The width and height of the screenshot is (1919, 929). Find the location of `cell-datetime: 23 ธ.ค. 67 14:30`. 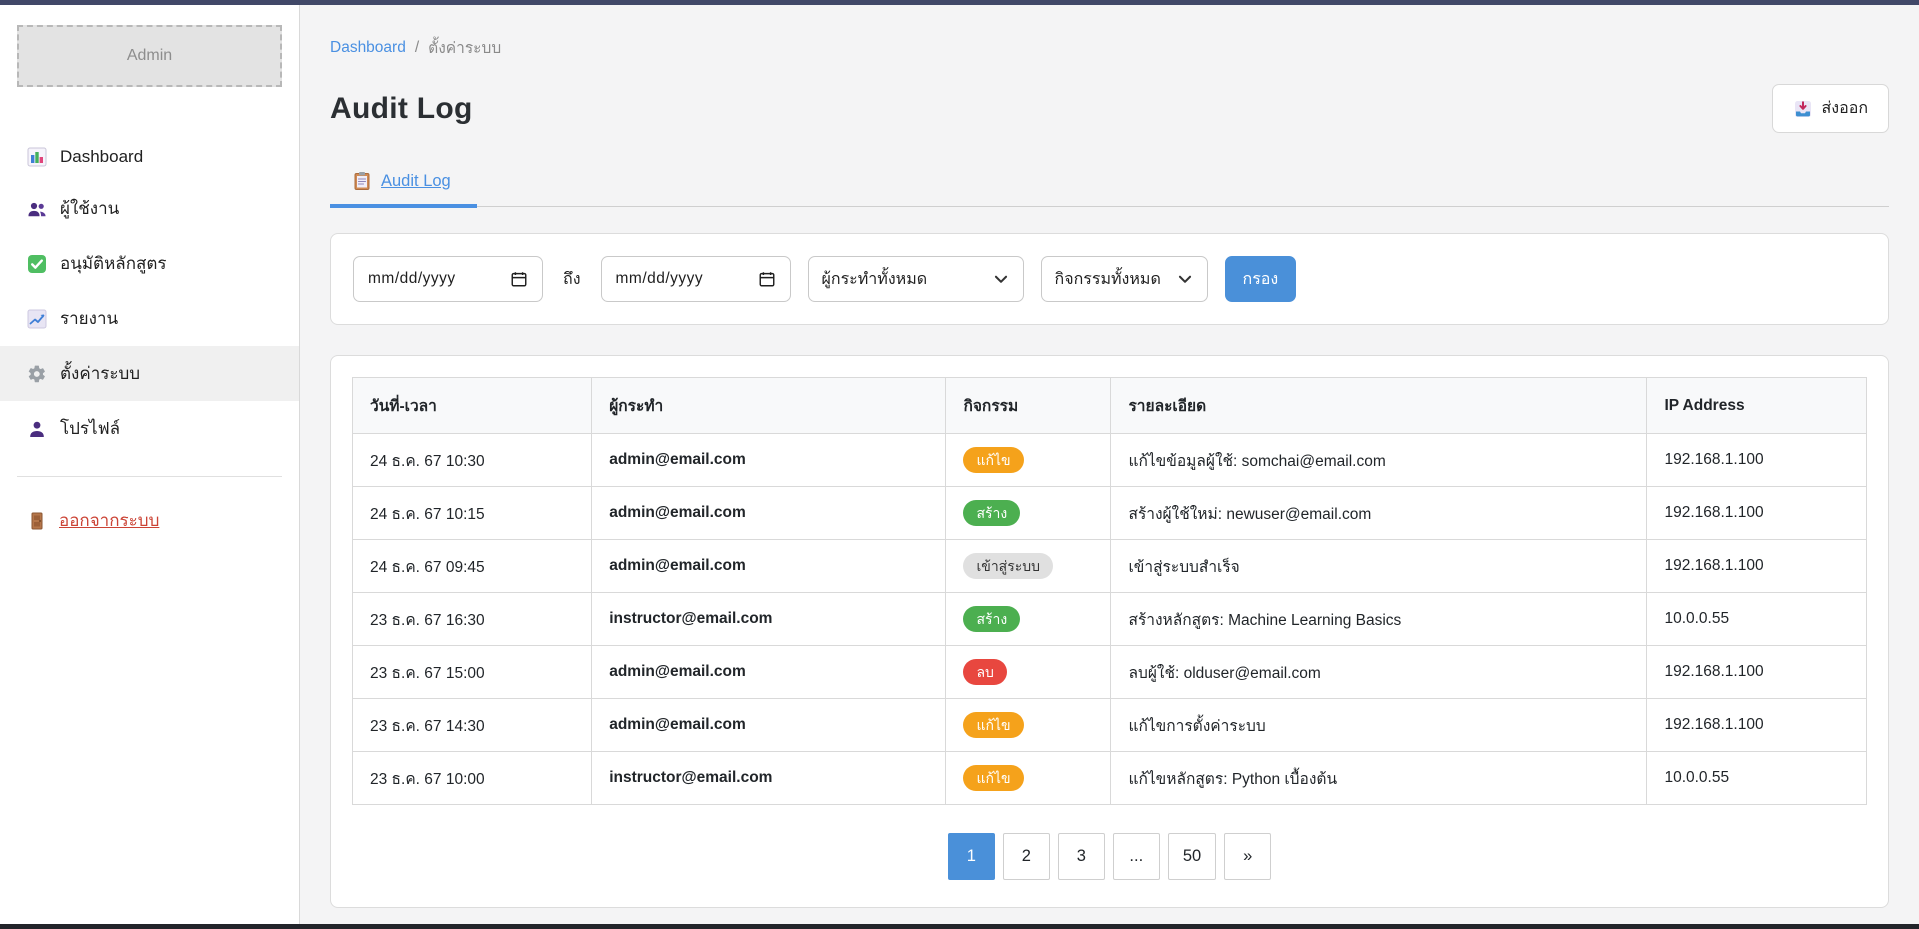

cell-datetime: 23 ธ.ค. 67 14:30 is located at coordinates (472, 725).